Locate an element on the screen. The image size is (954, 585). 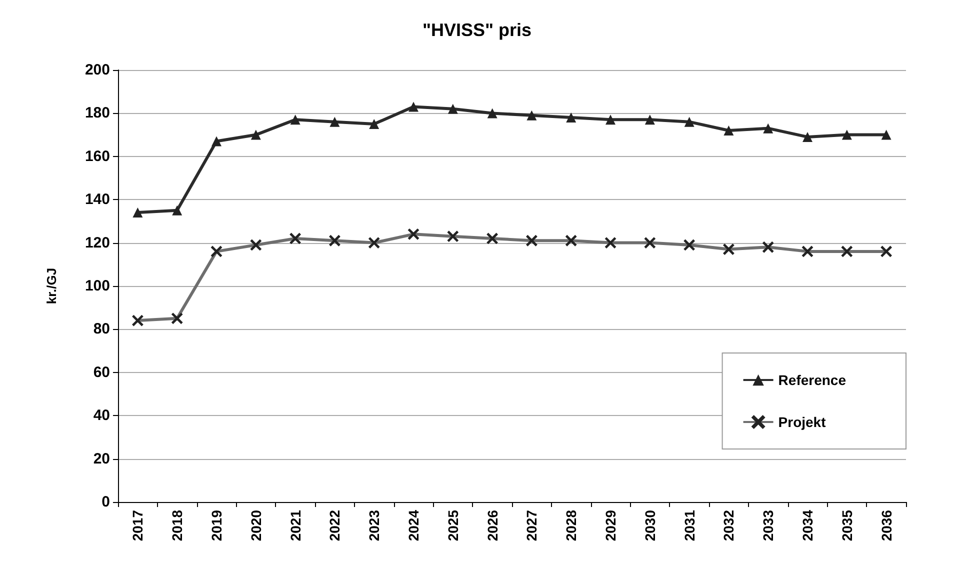
chart-title: "HVISS" pris is located at coordinates (477, 30).